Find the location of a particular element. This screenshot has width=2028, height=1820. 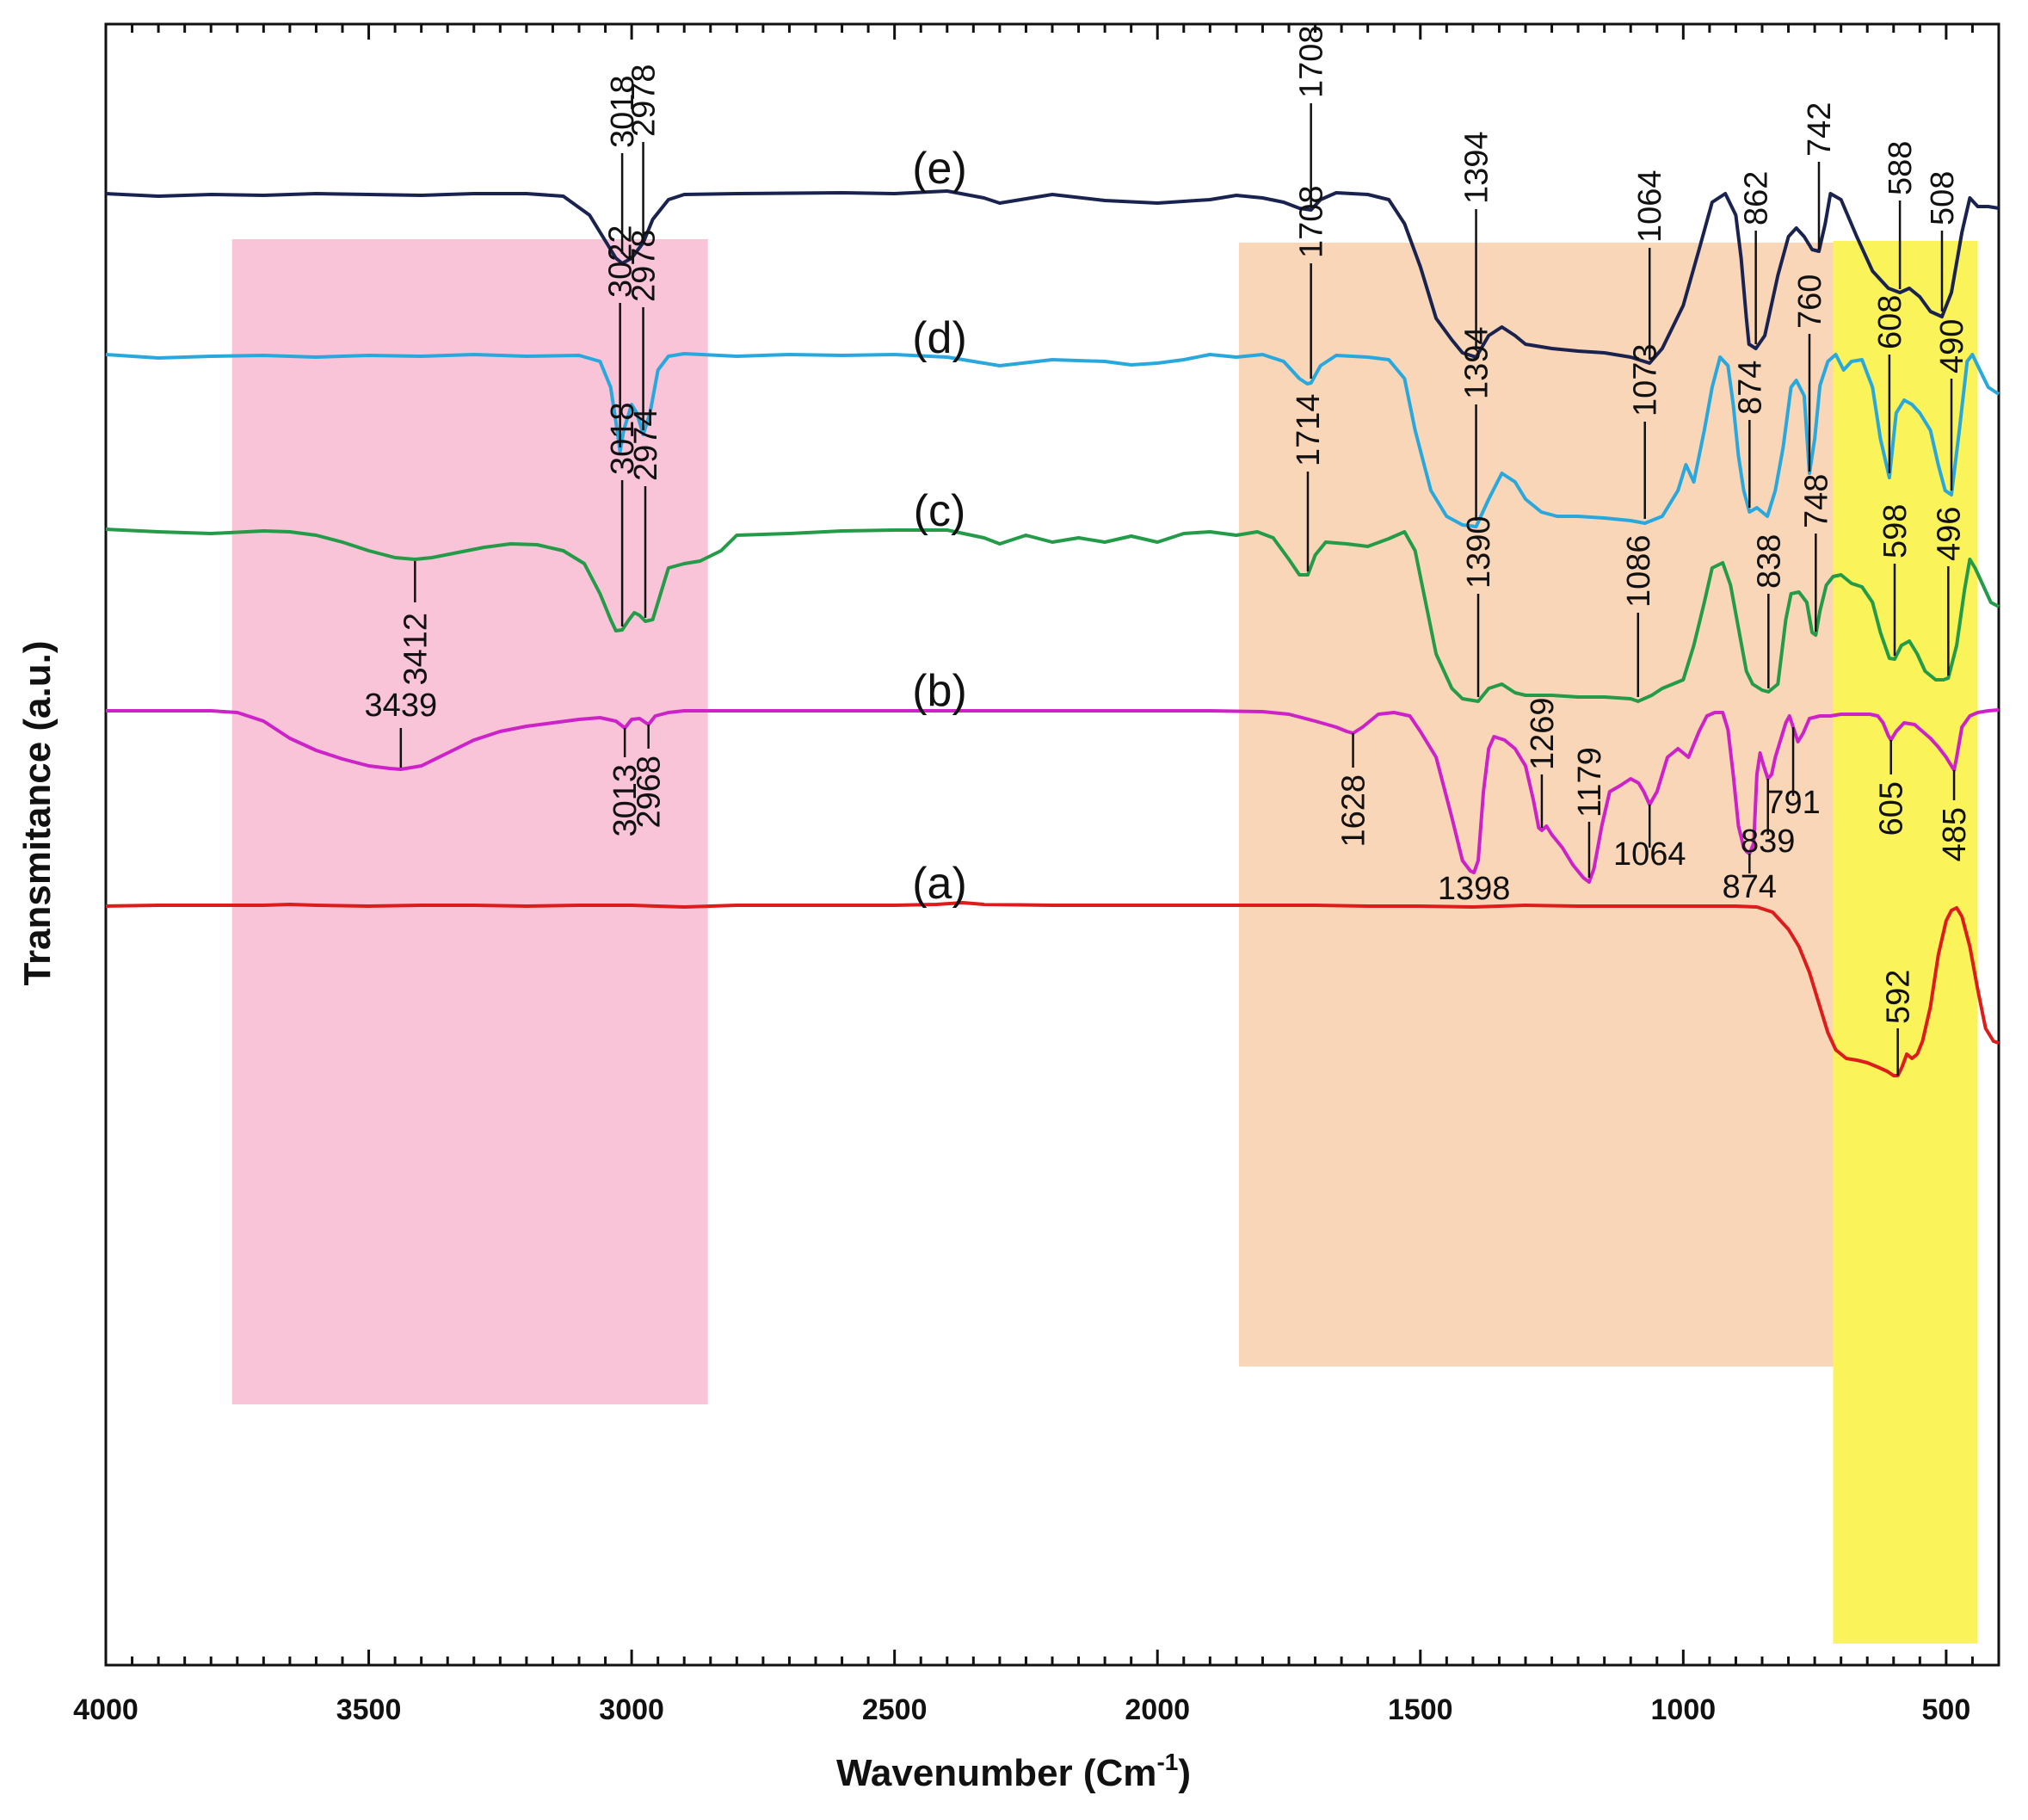

peak-label: 748 is located at coordinates (1816, 501).